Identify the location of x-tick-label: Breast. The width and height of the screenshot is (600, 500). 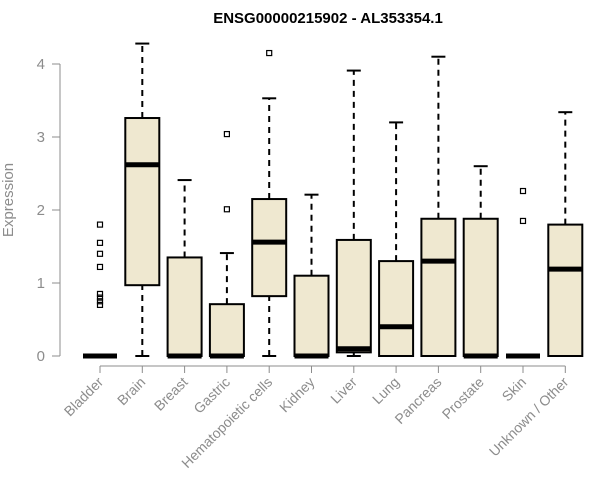
(171, 394).